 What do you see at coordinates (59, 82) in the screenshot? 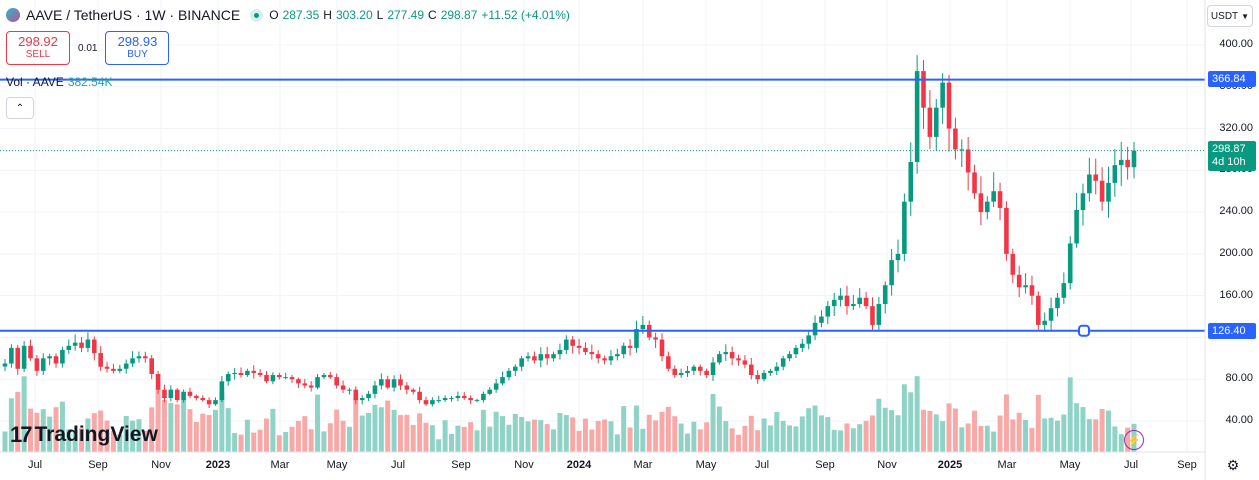
I see `volume-legend: Vol · AAVE 382.54K` at bounding box center [59, 82].